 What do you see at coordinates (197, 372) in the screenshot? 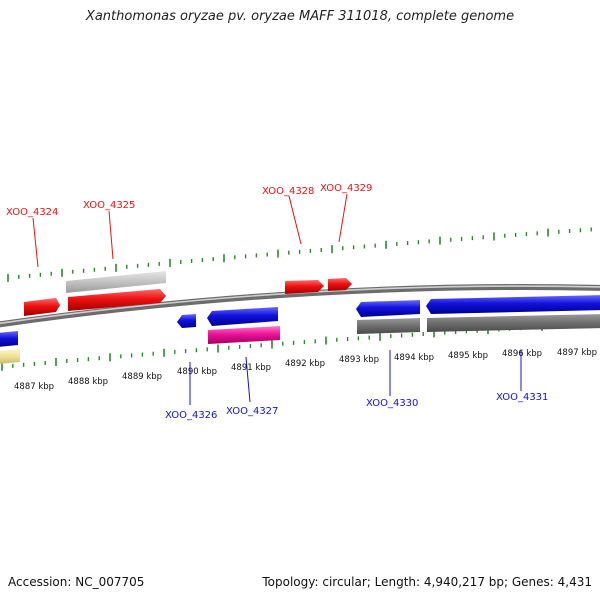
I see `tick-label-4890: 4890 kbp` at bounding box center [197, 372].